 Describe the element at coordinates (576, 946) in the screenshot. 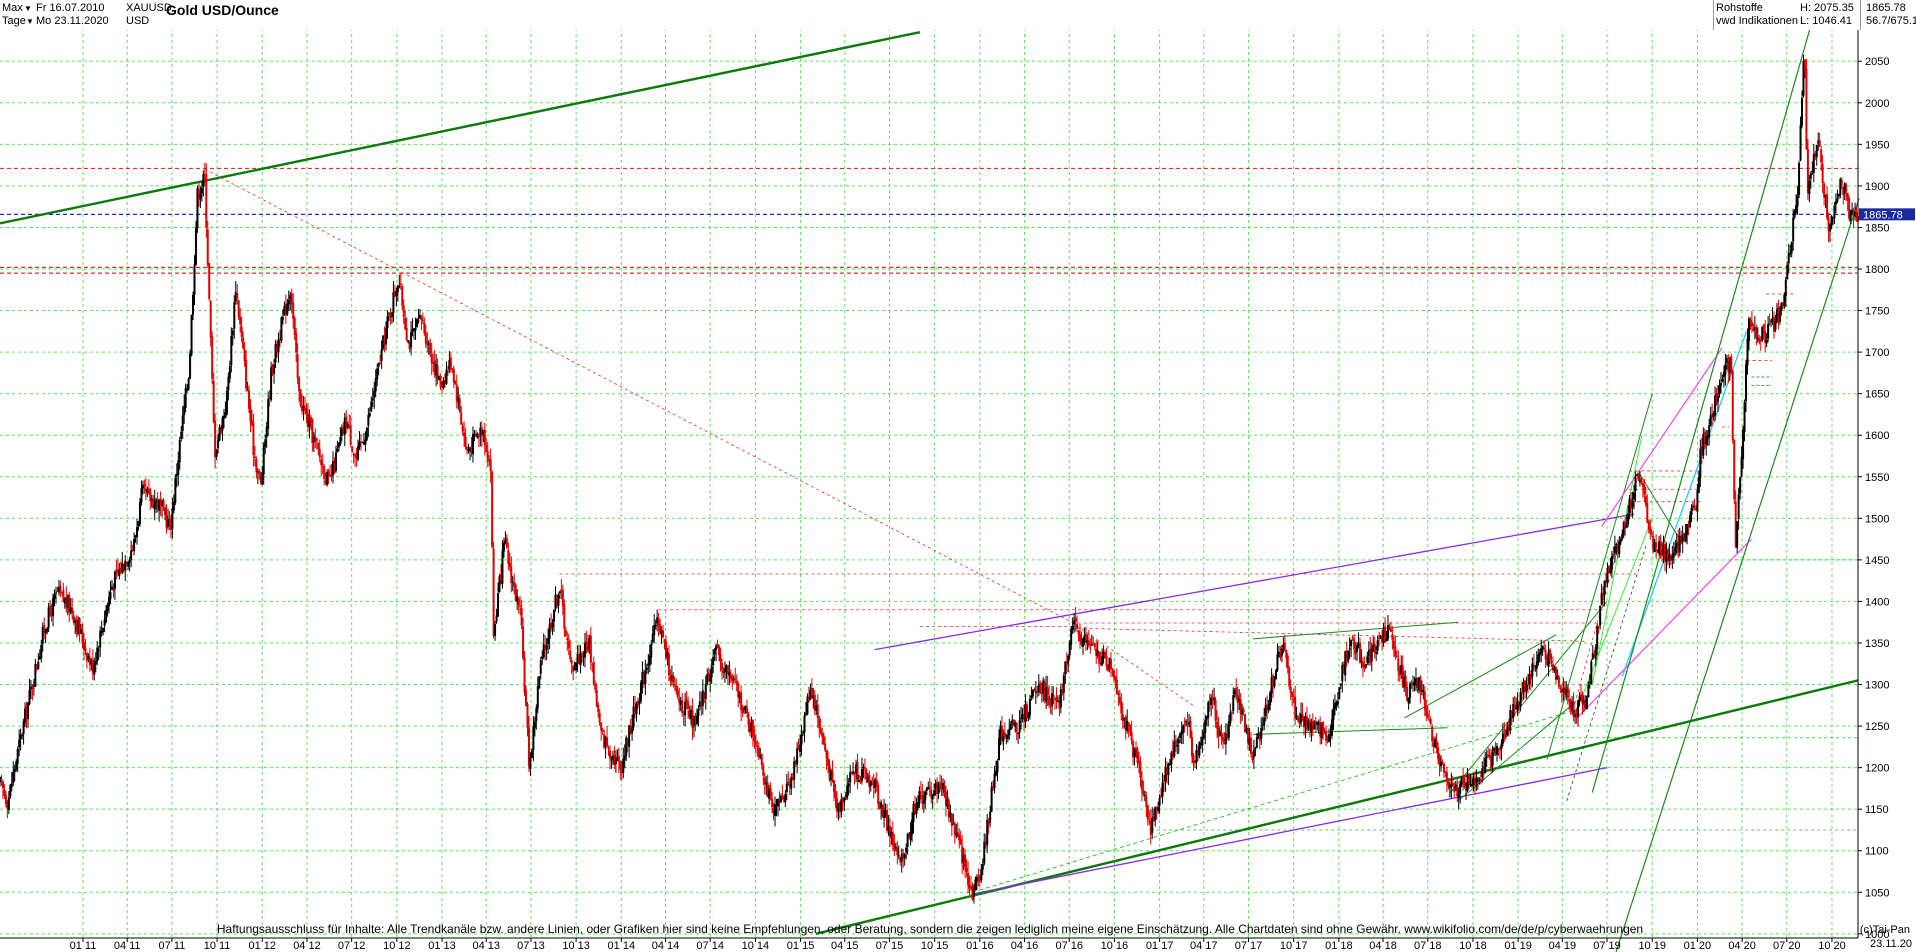

I see `x-tick-label: 10 13` at that location.